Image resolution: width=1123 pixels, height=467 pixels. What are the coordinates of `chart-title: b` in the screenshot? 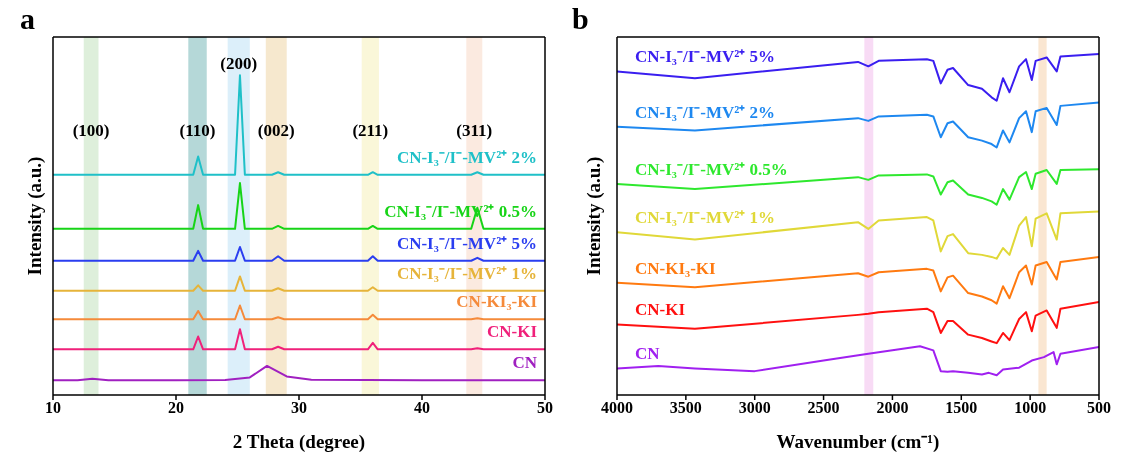 It's located at (580, 19).